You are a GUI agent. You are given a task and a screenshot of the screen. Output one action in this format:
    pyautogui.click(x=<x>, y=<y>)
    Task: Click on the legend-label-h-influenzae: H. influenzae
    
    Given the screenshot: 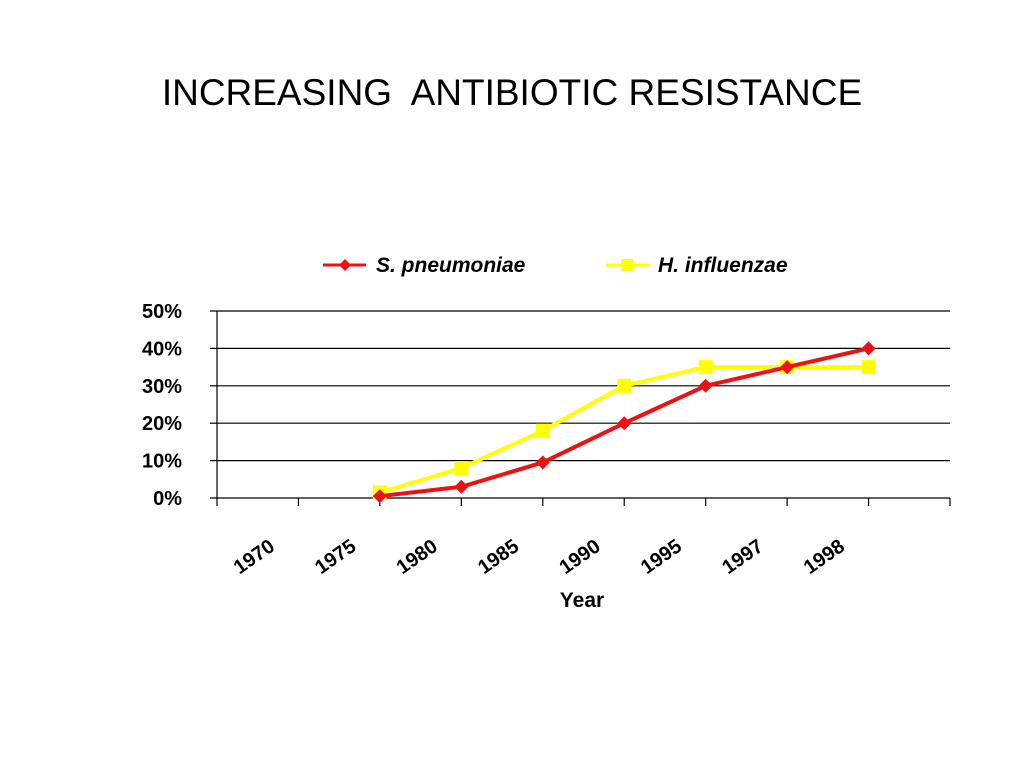 What is the action you would take?
    pyautogui.click(x=723, y=265)
    